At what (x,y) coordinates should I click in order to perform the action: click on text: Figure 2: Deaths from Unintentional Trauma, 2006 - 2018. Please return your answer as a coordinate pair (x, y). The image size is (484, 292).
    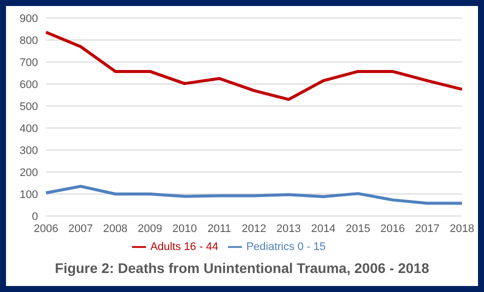
    Looking at the image, I should click on (242, 268).